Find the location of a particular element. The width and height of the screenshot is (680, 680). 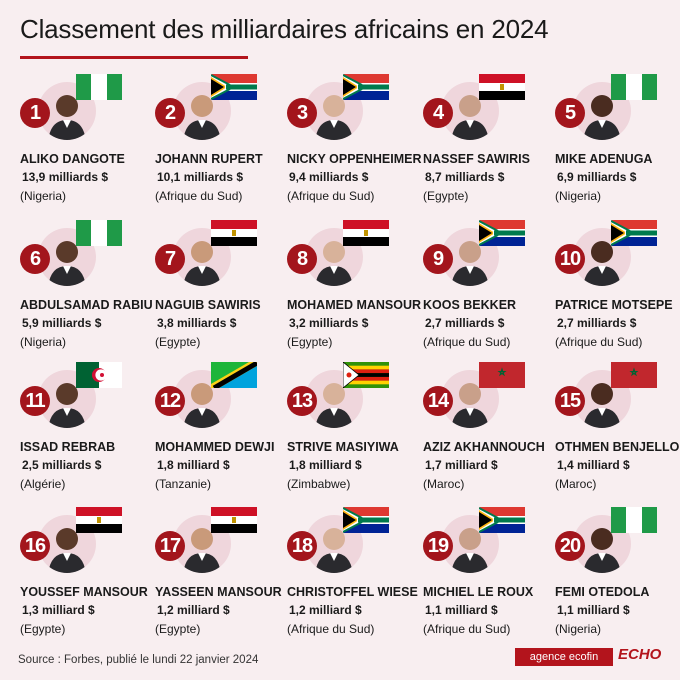

billionaire-name: MOHAMED MANSOUR is located at coordinates (354, 305).